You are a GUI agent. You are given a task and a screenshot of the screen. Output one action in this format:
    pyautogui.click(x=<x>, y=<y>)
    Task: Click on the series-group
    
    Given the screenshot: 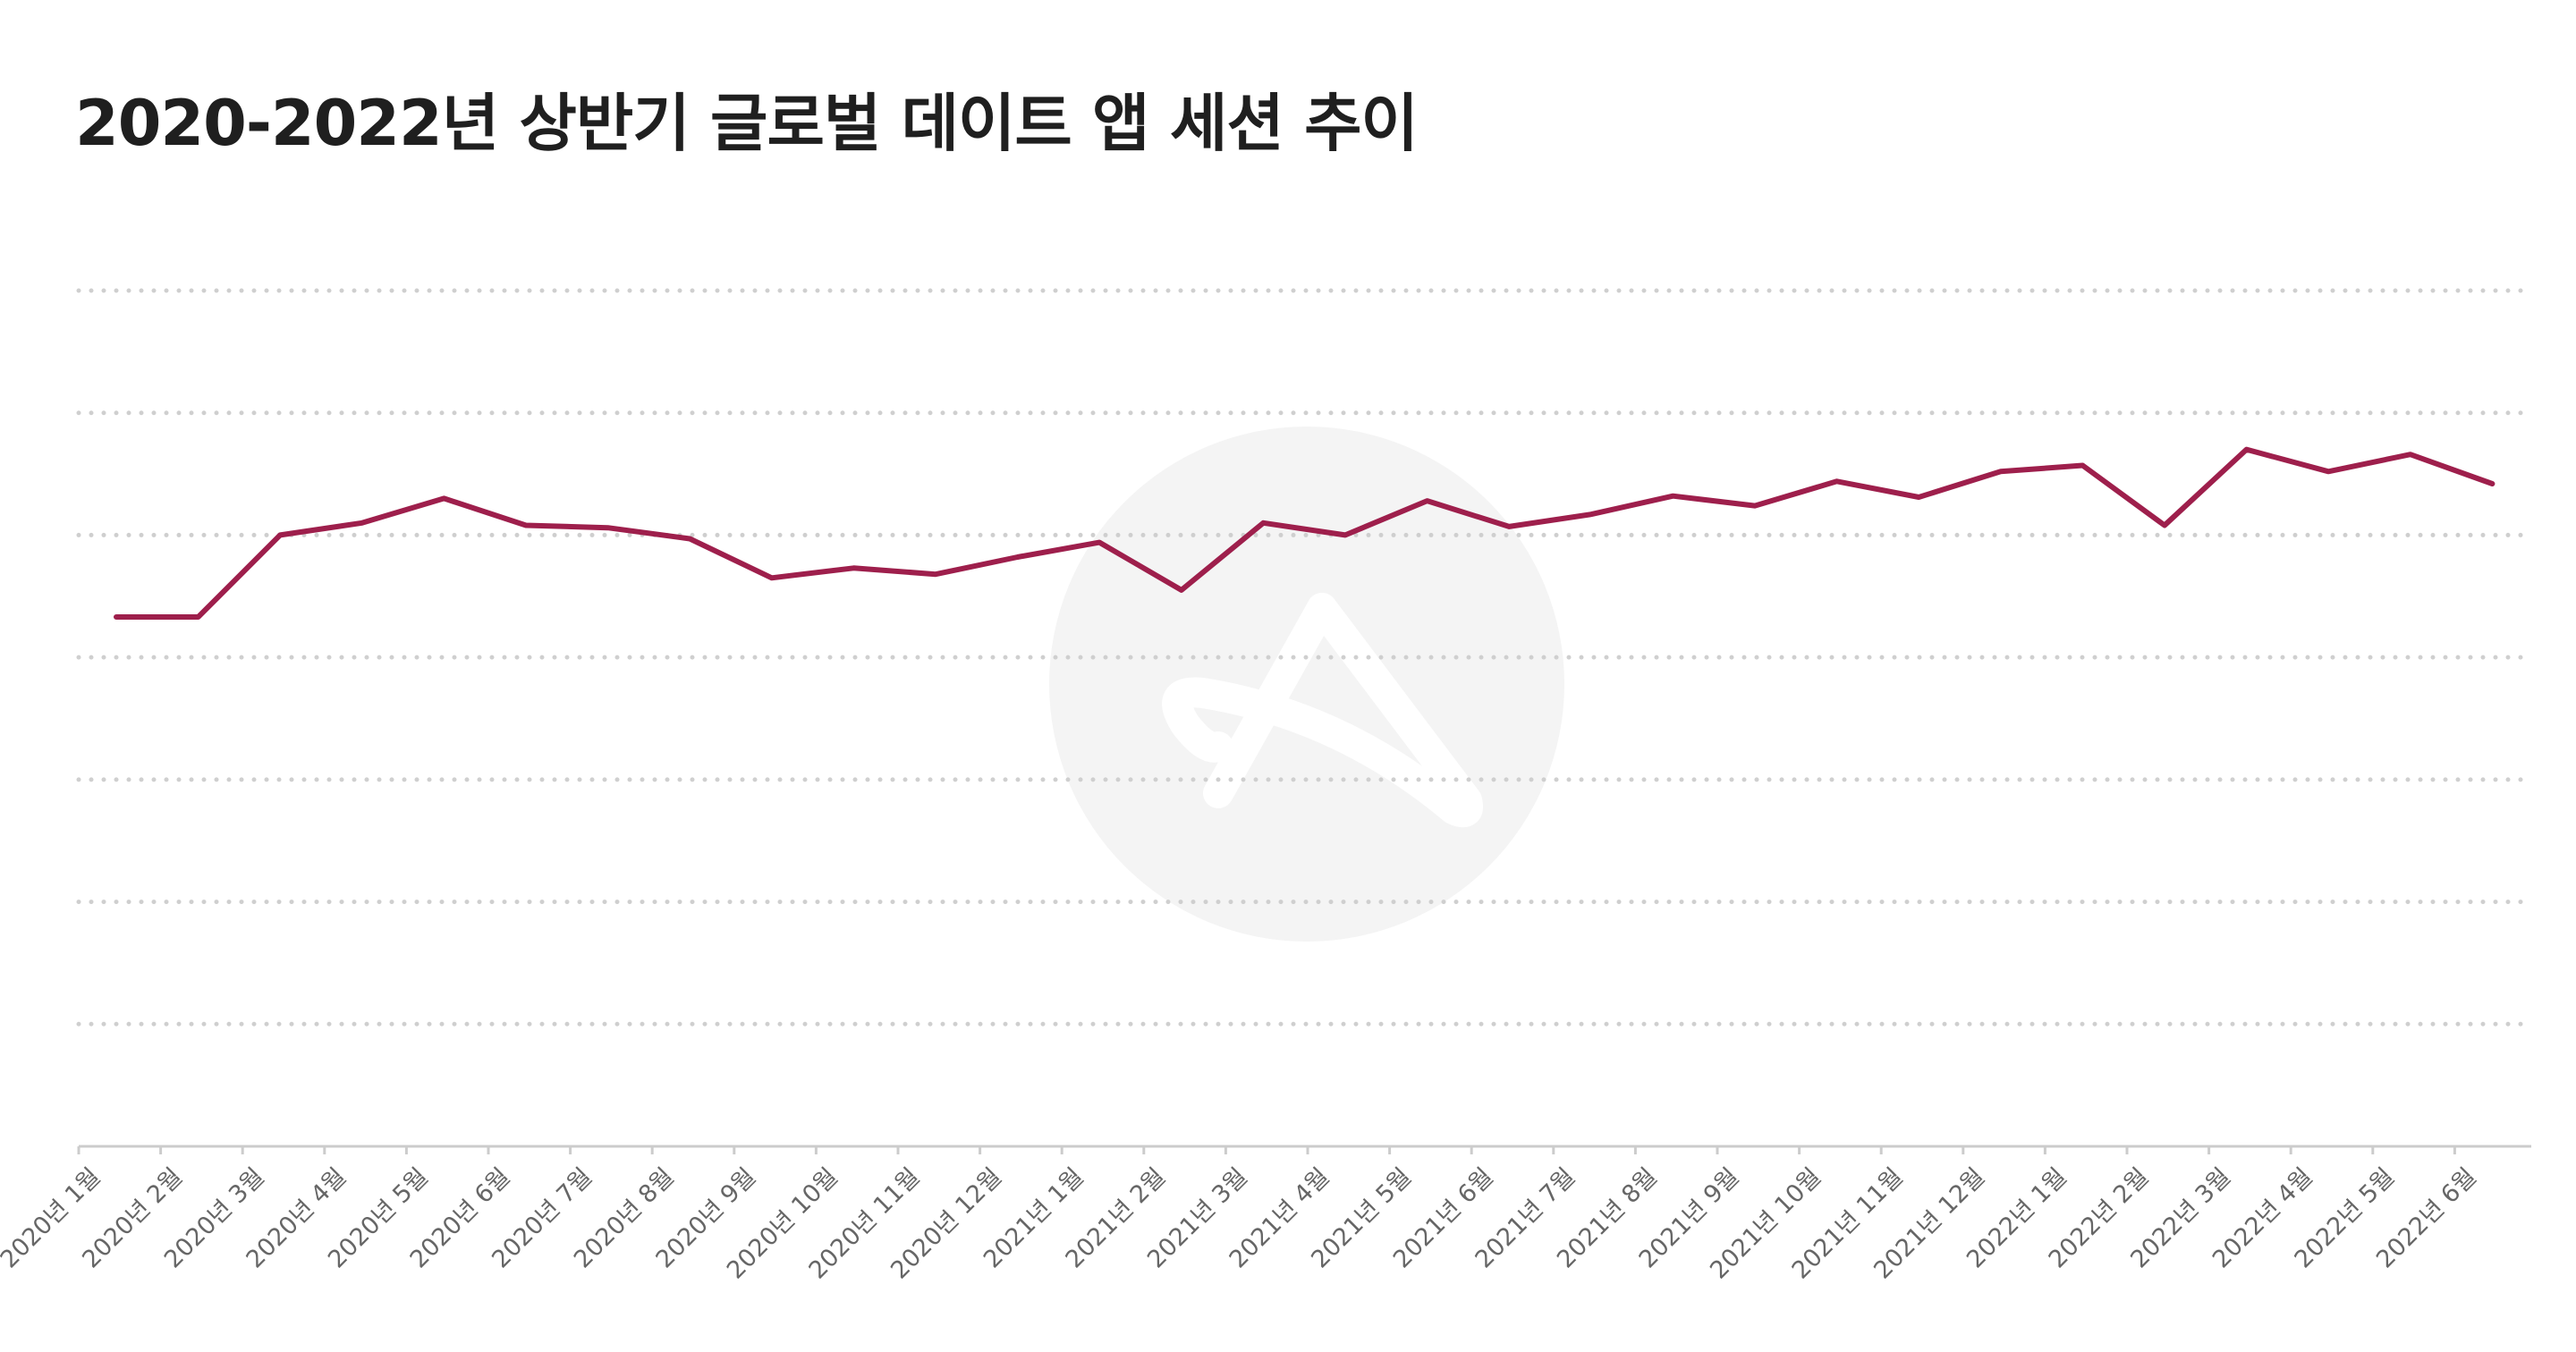 What is the action you would take?
    pyautogui.click(x=1305, y=533)
    